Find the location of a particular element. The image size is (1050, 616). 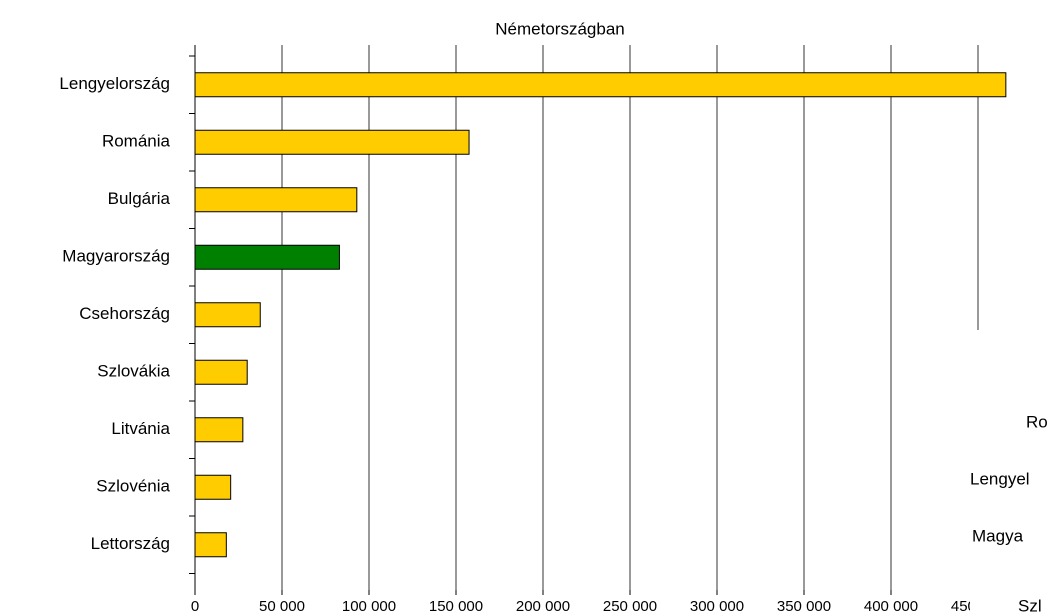

x-tick-label: 350 000 is located at coordinates (804, 606).